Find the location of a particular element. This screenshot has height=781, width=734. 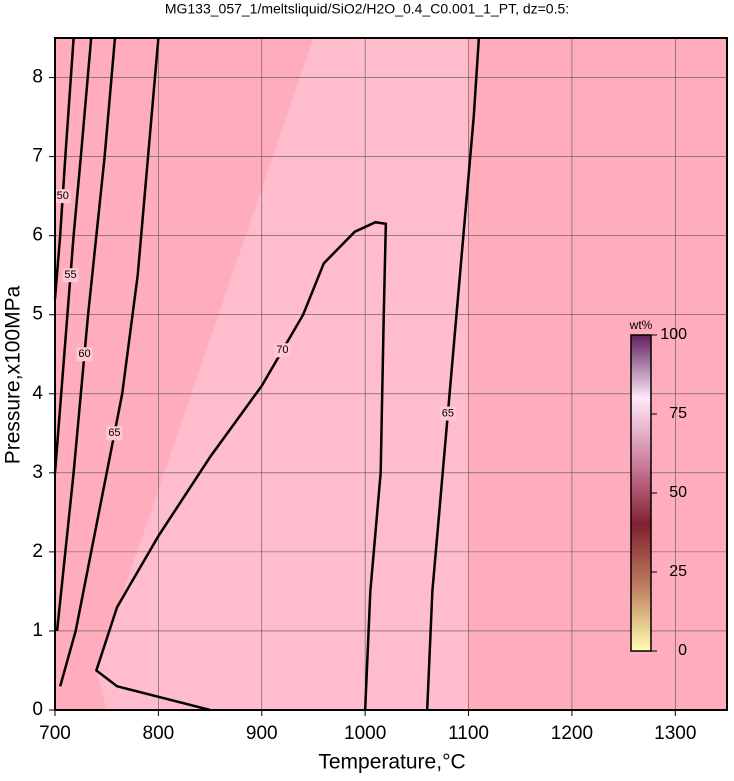

x-tick-label: 1300 is located at coordinates (675, 733).